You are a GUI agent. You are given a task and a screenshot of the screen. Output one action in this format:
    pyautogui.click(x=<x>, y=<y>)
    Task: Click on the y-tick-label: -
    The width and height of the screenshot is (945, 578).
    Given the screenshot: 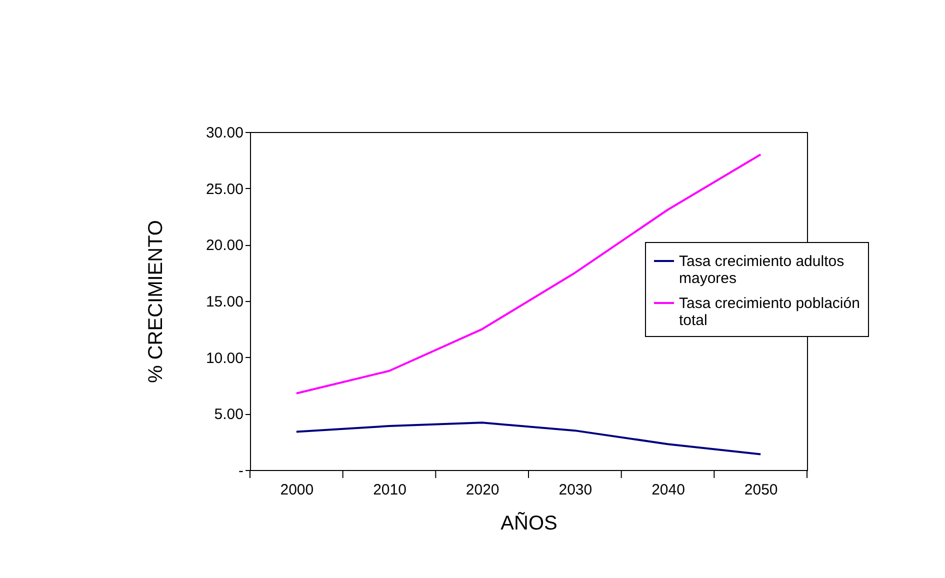 What is the action you would take?
    pyautogui.click(x=241, y=471)
    